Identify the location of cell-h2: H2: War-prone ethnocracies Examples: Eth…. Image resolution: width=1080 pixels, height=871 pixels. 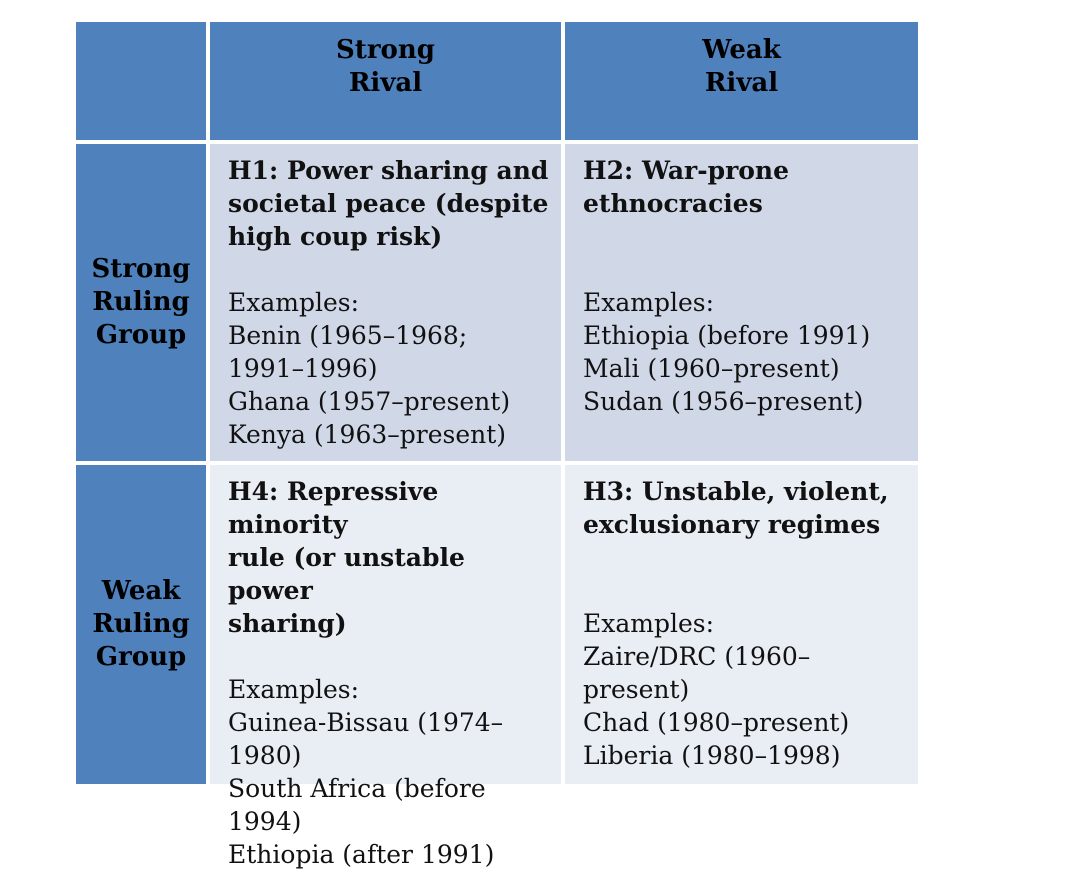
(741, 302).